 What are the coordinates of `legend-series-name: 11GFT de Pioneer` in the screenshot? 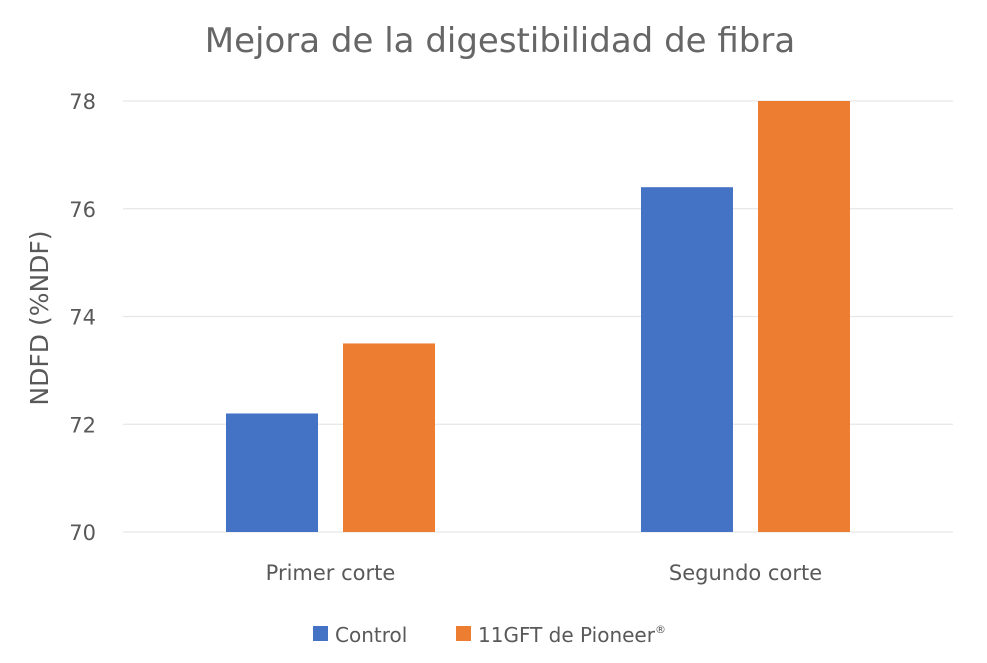 It's located at (567, 635).